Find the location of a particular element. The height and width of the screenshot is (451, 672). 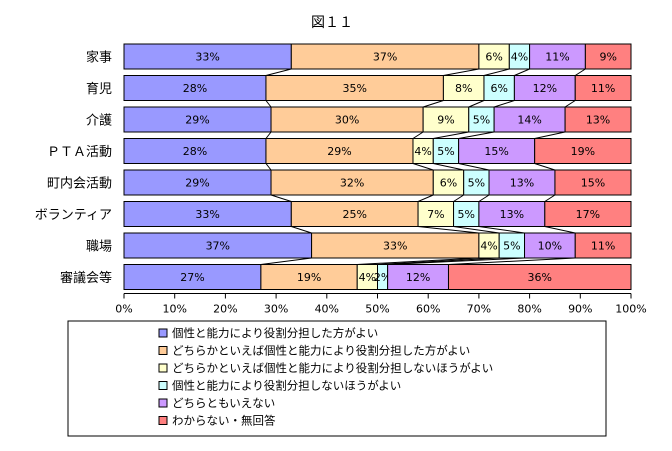

data-label: 36% is located at coordinates (540, 277).